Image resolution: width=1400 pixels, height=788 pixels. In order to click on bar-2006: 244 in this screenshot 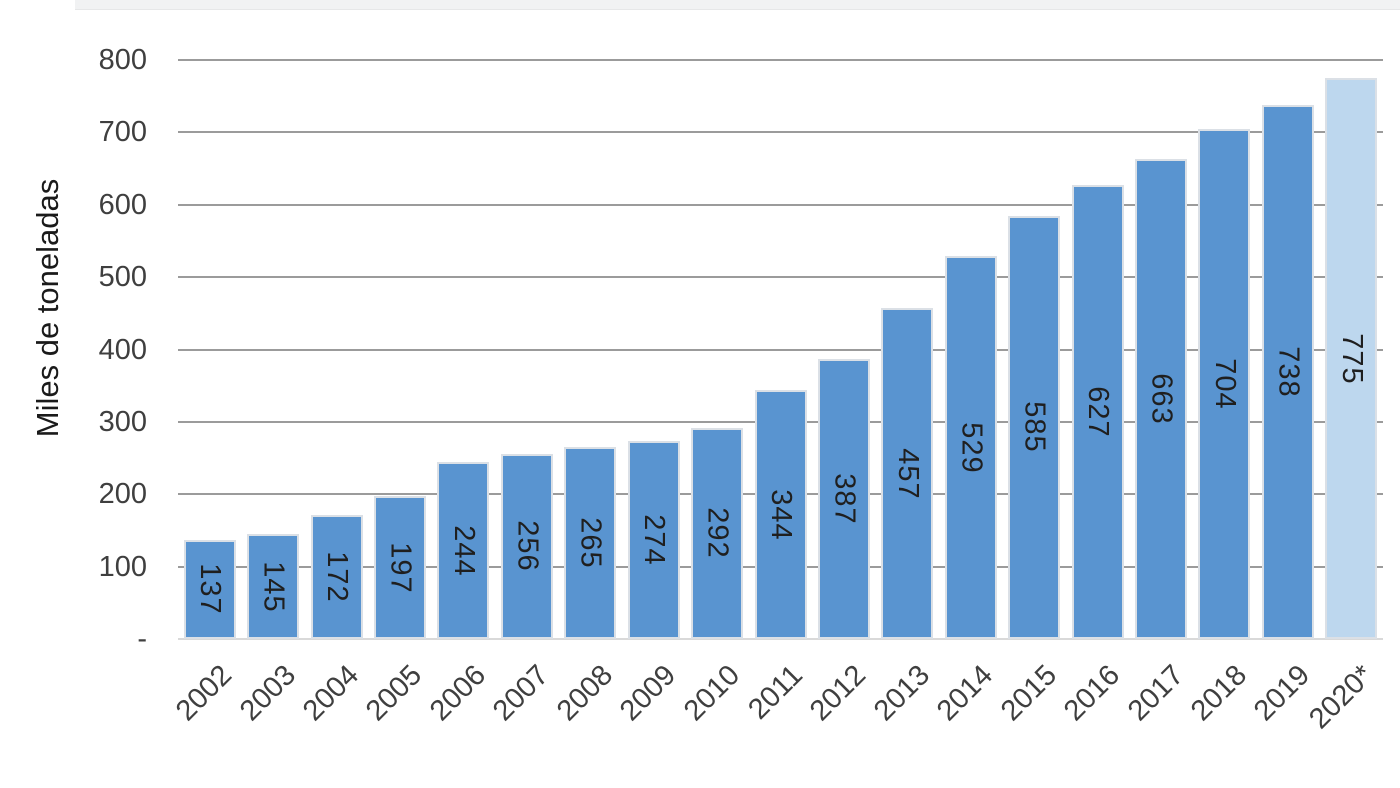, I will do `click(463, 550)`.